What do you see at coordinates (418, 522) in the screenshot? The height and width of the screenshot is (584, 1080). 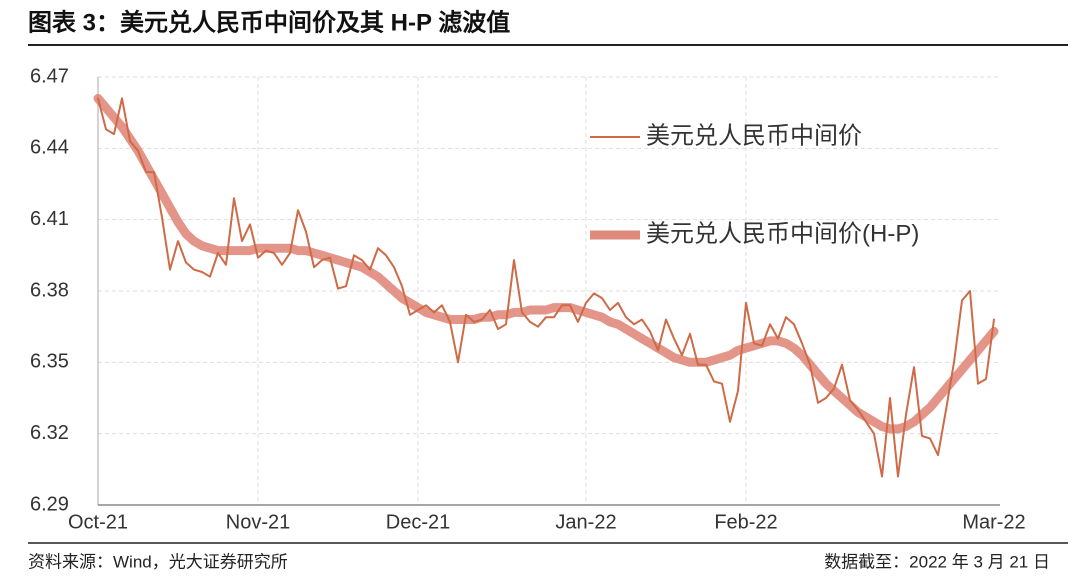 I see `x-tick-label: Dec-21` at bounding box center [418, 522].